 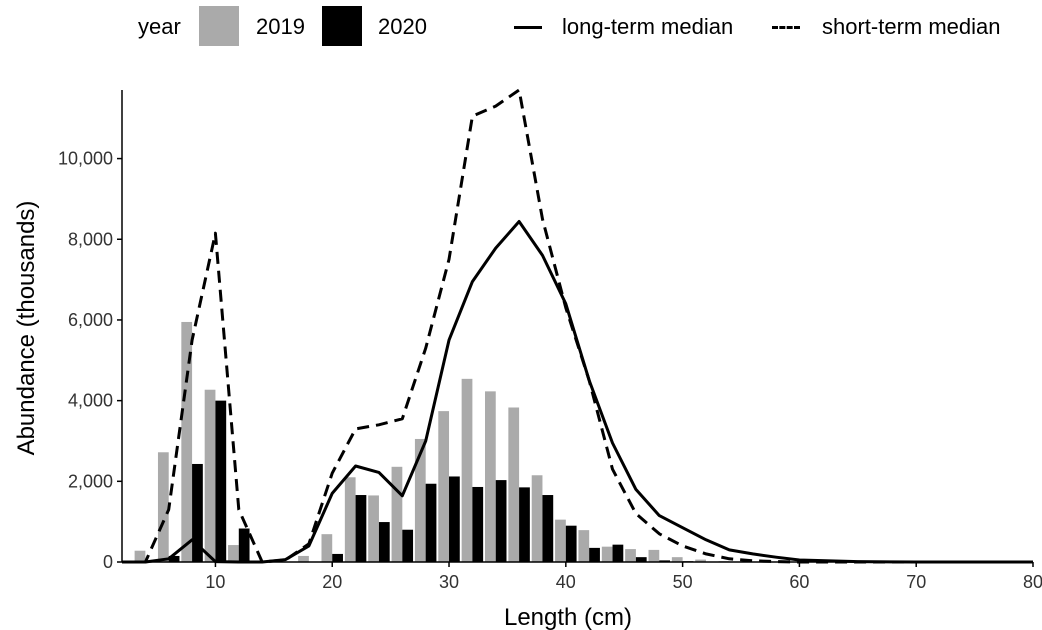 I want to click on y-tick-label-2000: 2,000, so click(x=90, y=481).